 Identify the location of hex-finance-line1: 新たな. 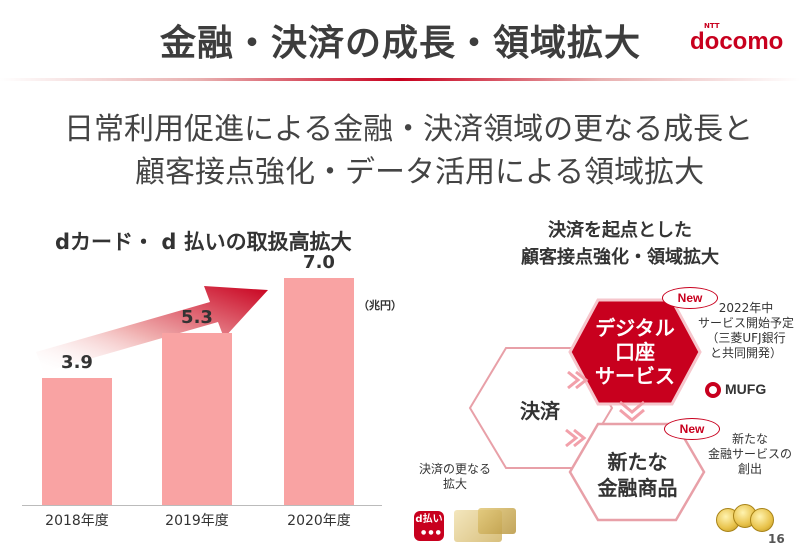
(637, 462).